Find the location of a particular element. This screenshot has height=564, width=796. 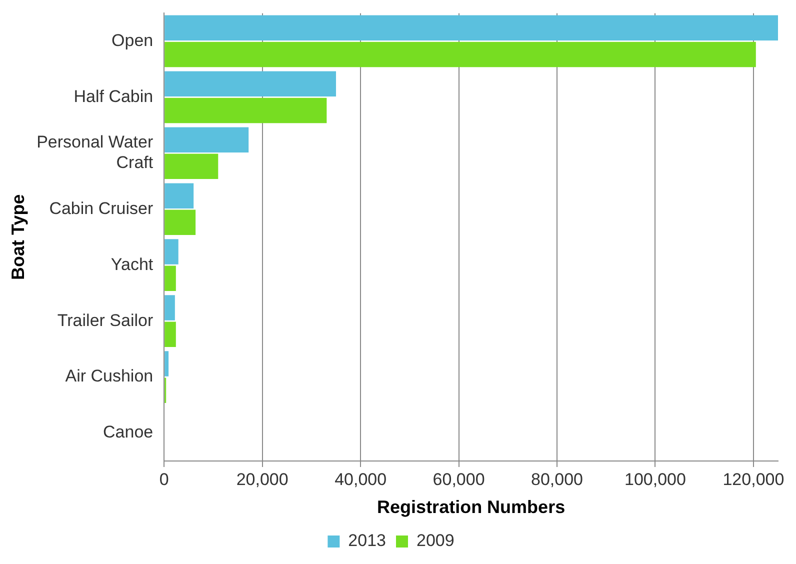

legend-label: 2009 is located at coordinates (435, 540).